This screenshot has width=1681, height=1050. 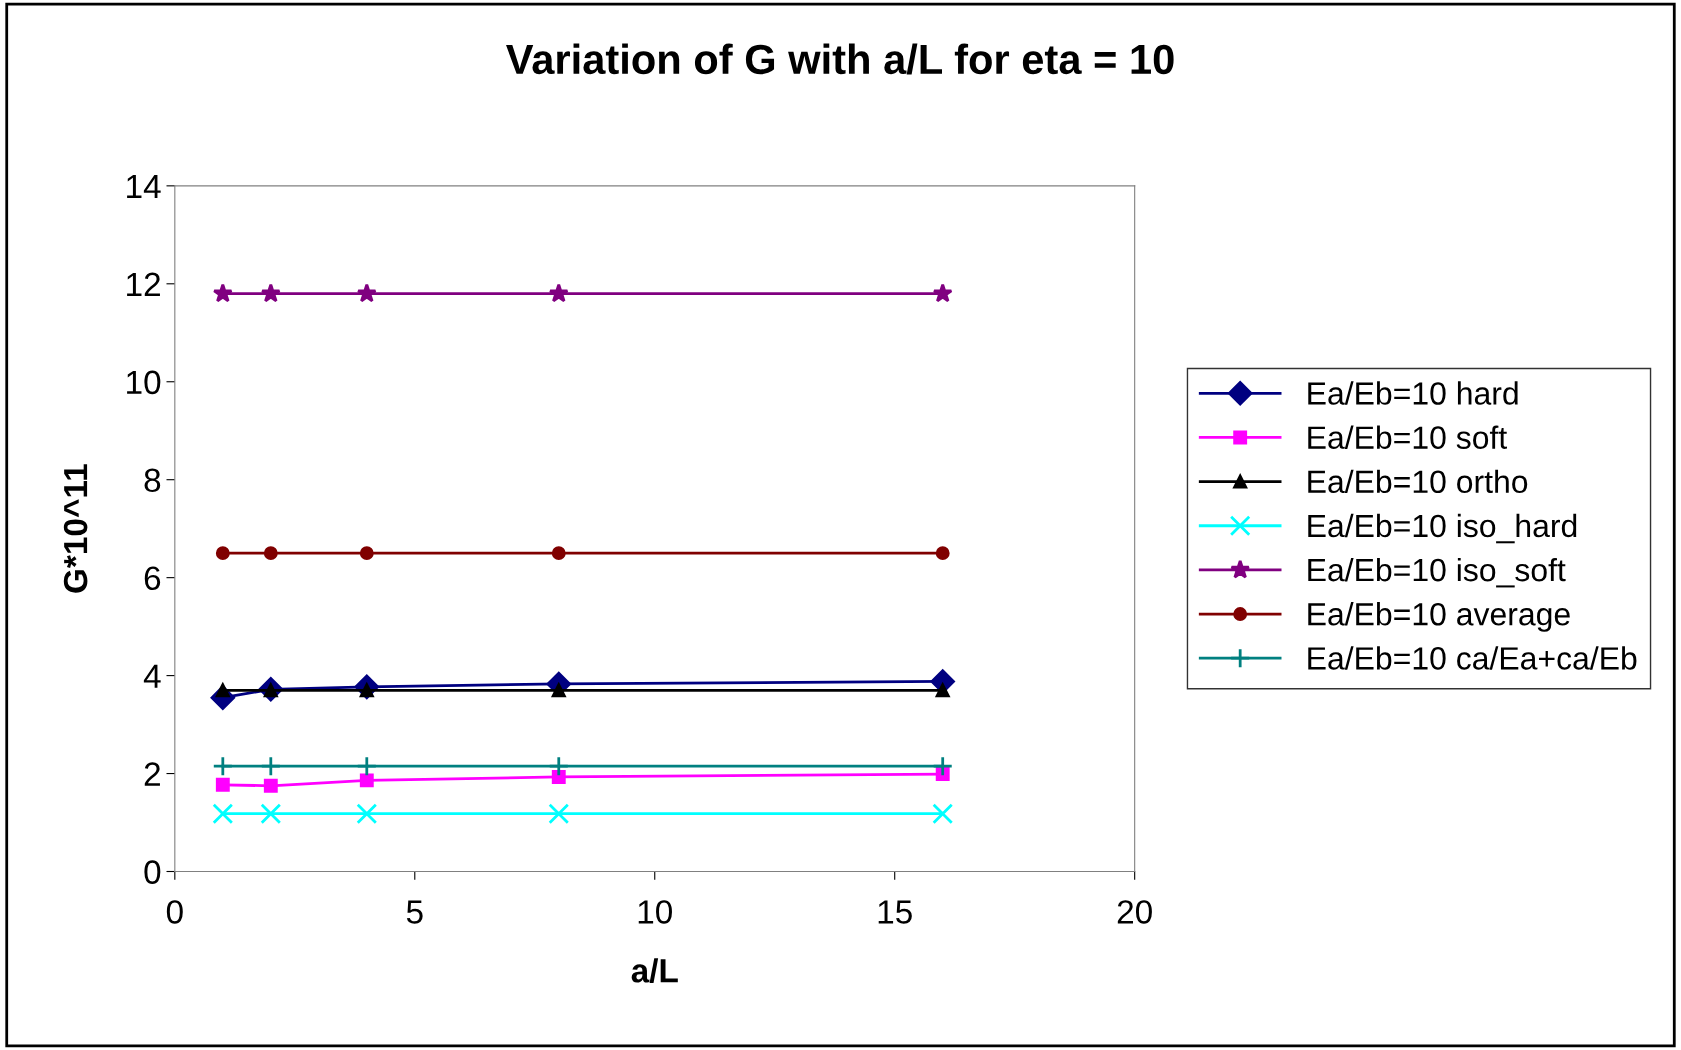 I want to click on legend-label: Ea/Eb=10 iso_soft, so click(x=1437, y=572).